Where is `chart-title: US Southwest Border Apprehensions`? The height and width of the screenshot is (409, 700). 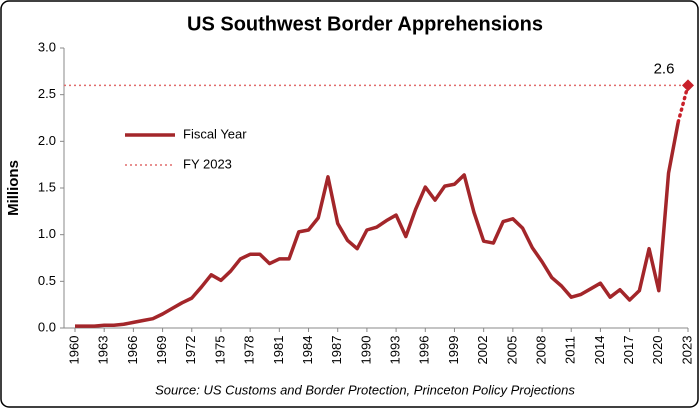
chart-title: US Southwest Border Apprehensions is located at coordinates (365, 24).